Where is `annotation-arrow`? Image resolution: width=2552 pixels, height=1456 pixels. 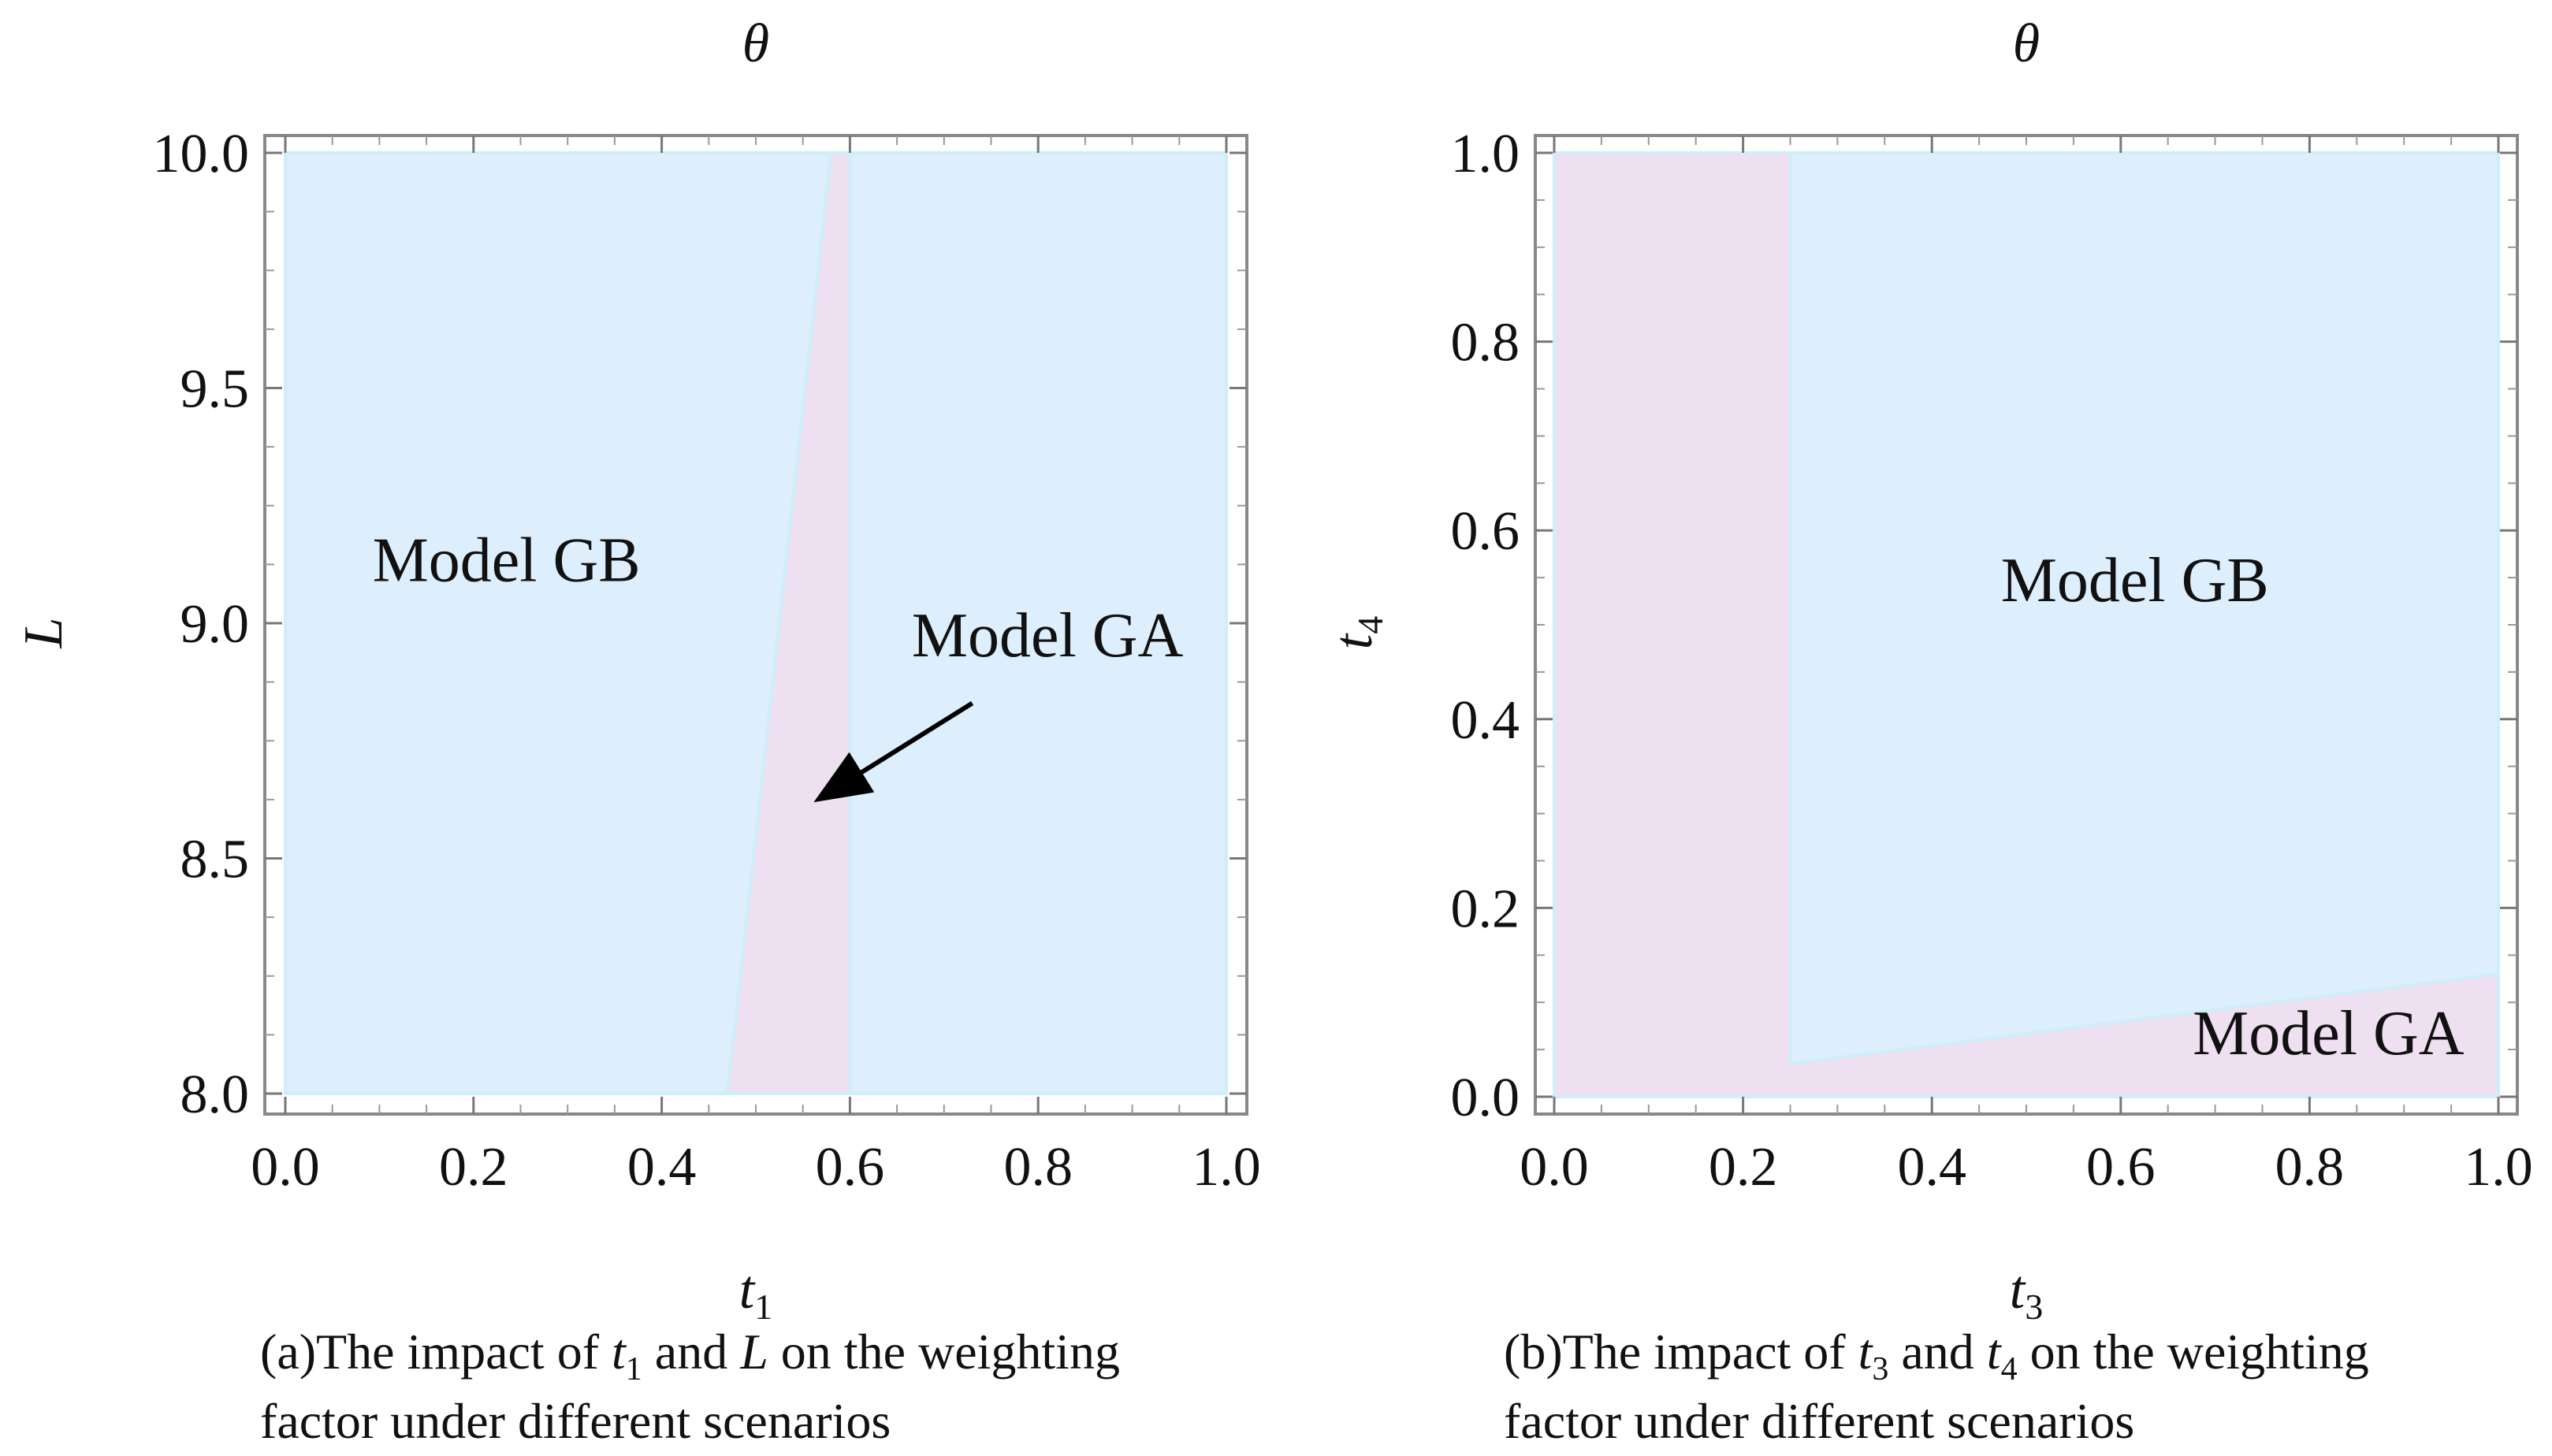
annotation-arrow is located at coordinates (894, 751).